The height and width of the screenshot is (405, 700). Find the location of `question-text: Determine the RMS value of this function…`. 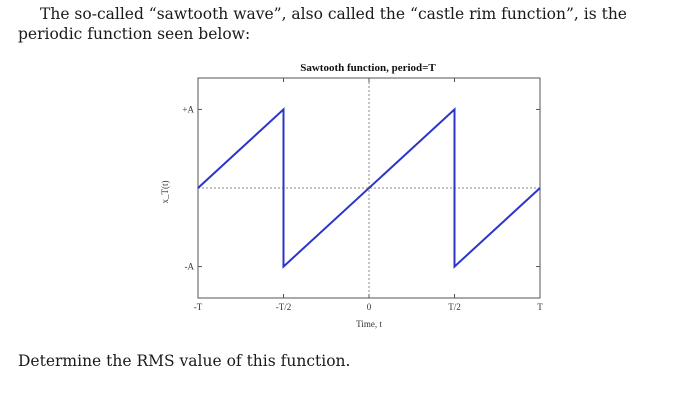

question-text: Determine the RMS value of this function… is located at coordinates (184, 361).